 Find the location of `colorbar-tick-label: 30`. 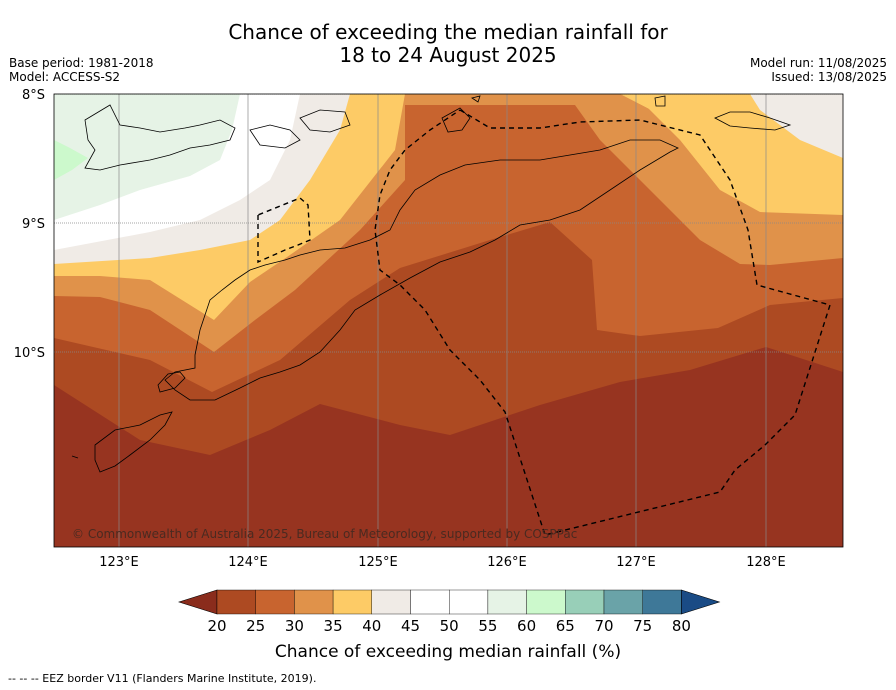

colorbar-tick-label: 30 is located at coordinates (294, 626).